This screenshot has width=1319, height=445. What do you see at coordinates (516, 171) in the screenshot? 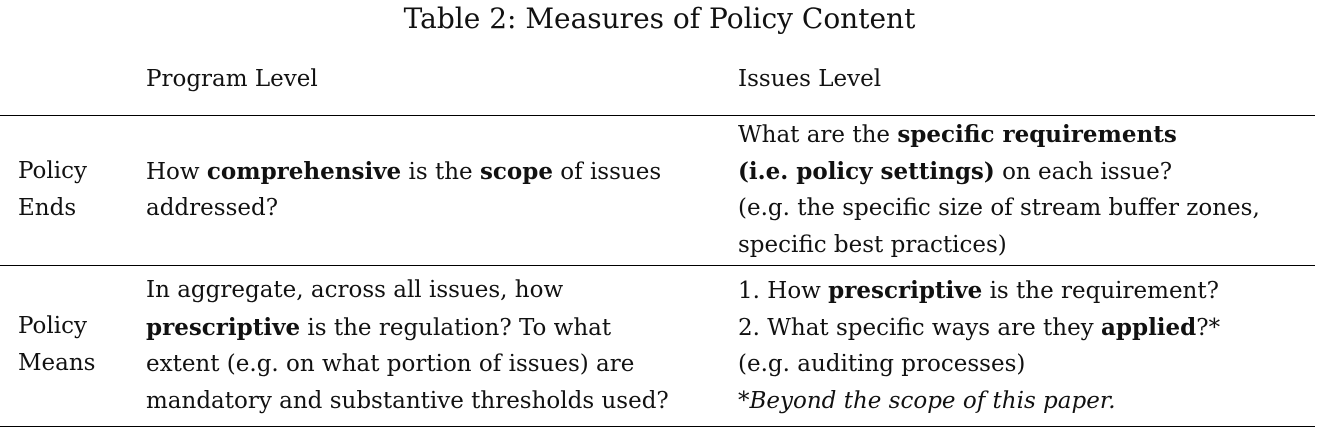
I see `bold-text: scope` at bounding box center [516, 171].